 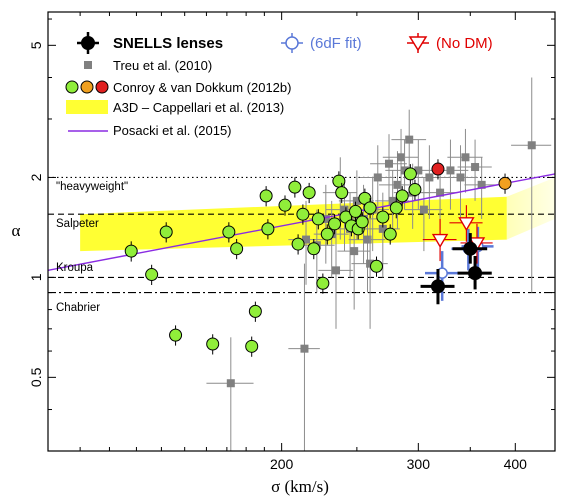 What do you see at coordinates (72, 87) in the screenshot?
I see `legend-cvd-marker-green` at bounding box center [72, 87].